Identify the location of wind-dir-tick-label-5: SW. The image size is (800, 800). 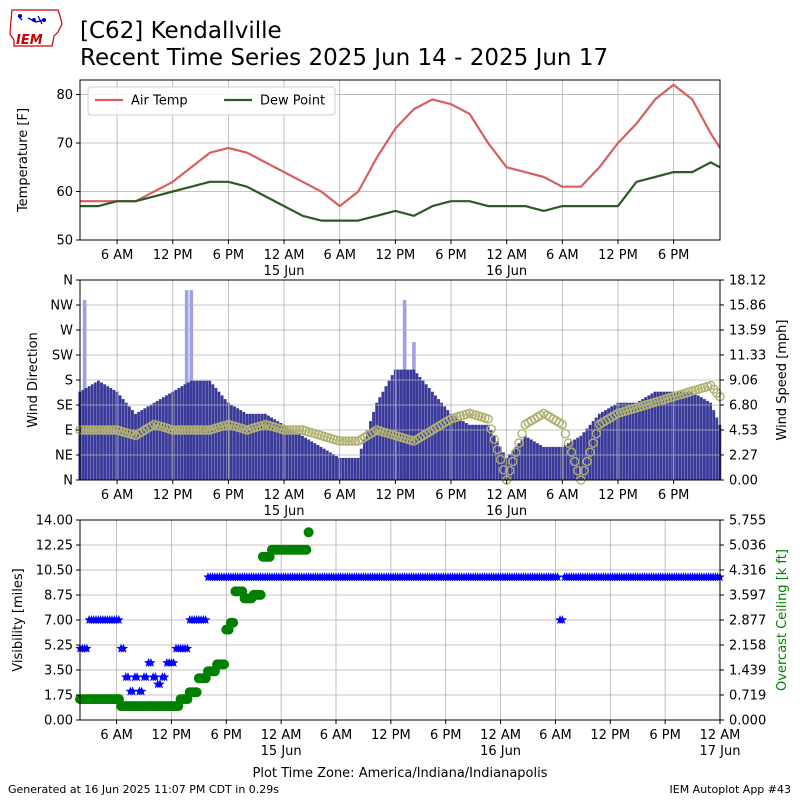
(62, 356).